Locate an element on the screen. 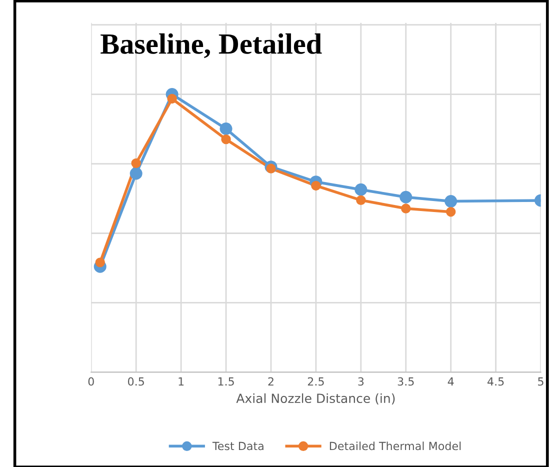 The height and width of the screenshot is (467, 549). legend-label: Detailed Thermal Model is located at coordinates (395, 446).